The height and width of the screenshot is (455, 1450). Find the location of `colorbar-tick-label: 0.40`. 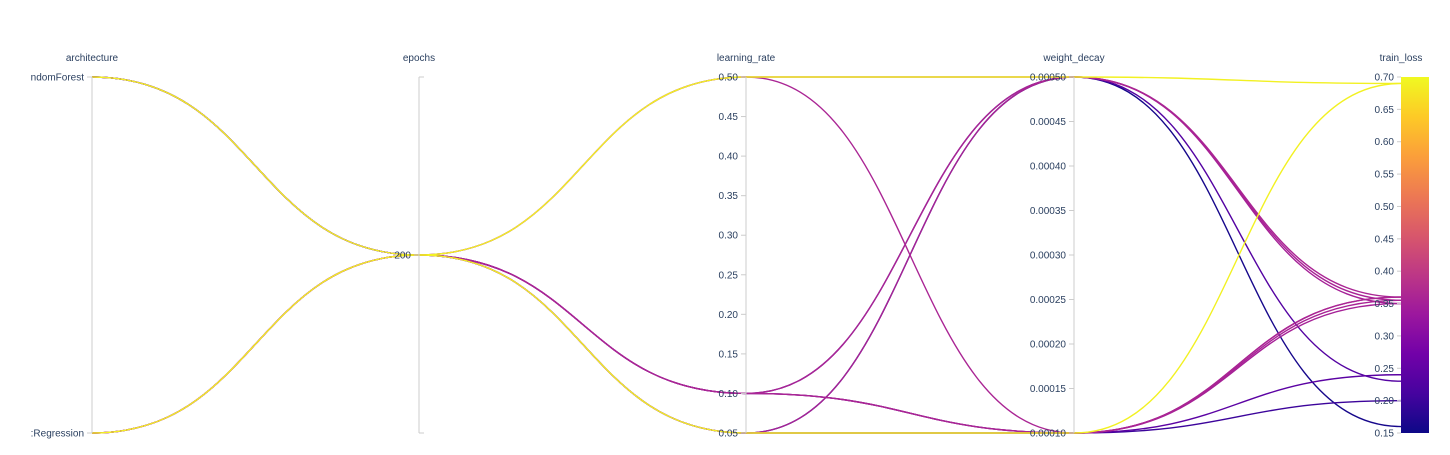

colorbar-tick-label: 0.40 is located at coordinates (1385, 272).